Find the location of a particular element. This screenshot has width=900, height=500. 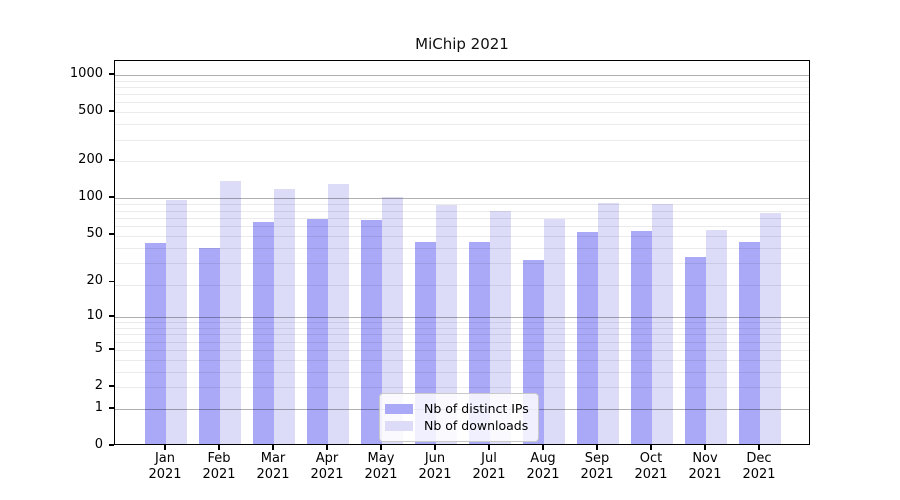

y-tick-label: 500 is located at coordinates (90, 110).